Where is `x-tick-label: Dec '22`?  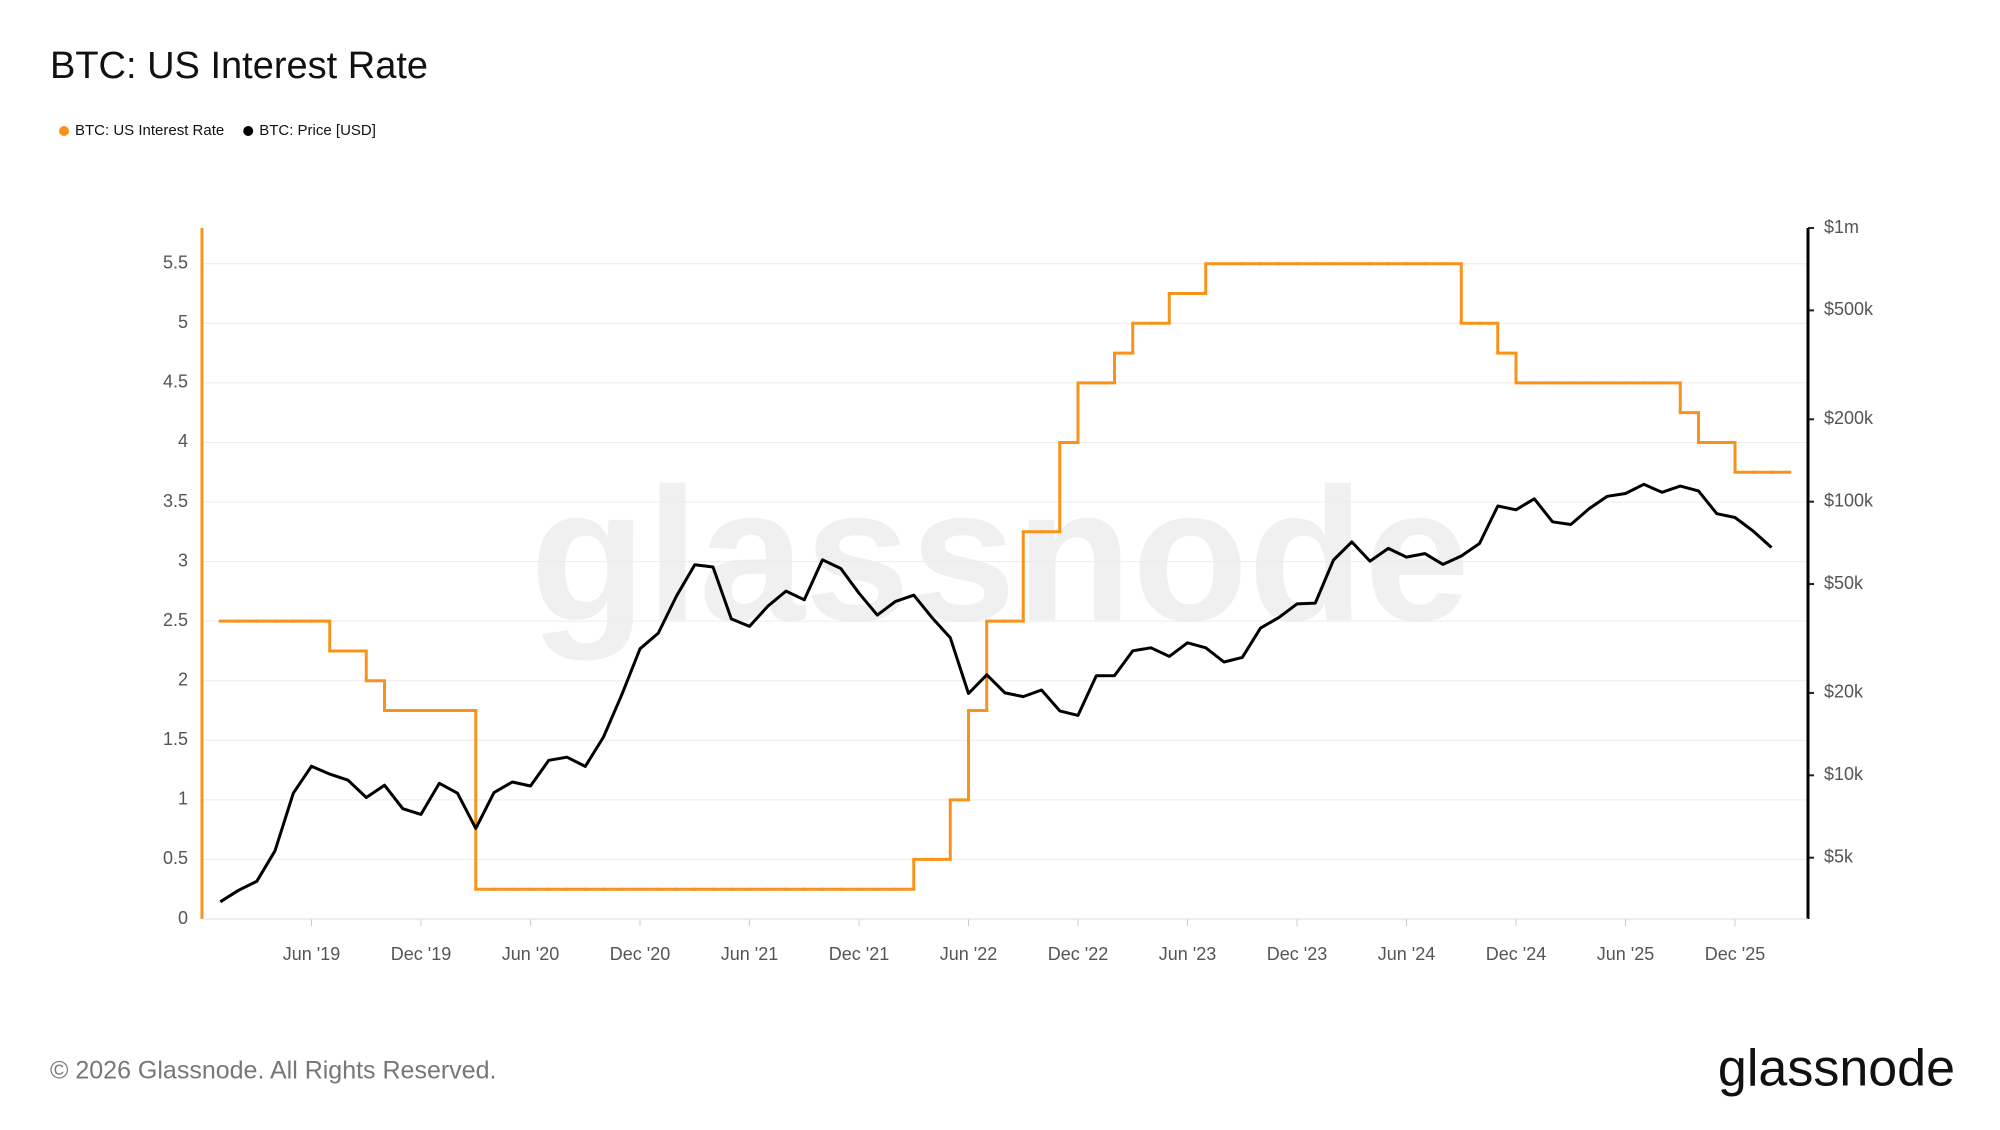 x-tick-label: Dec '22 is located at coordinates (1078, 954).